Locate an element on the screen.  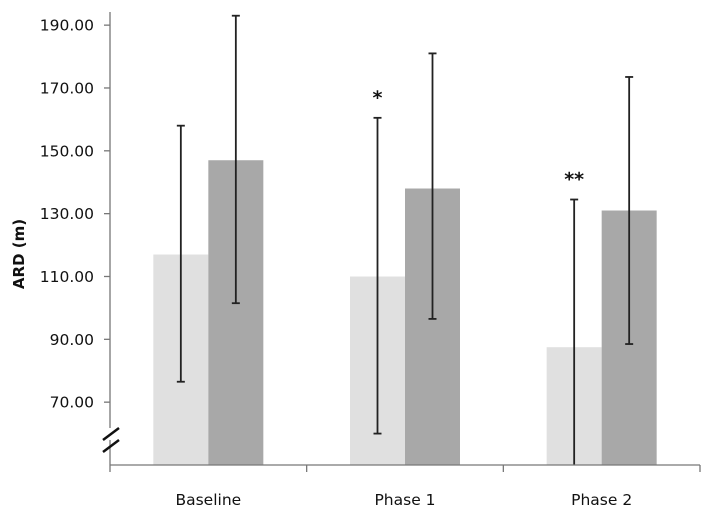
y-tick-label: 190.00 is located at coordinates (67, 26).